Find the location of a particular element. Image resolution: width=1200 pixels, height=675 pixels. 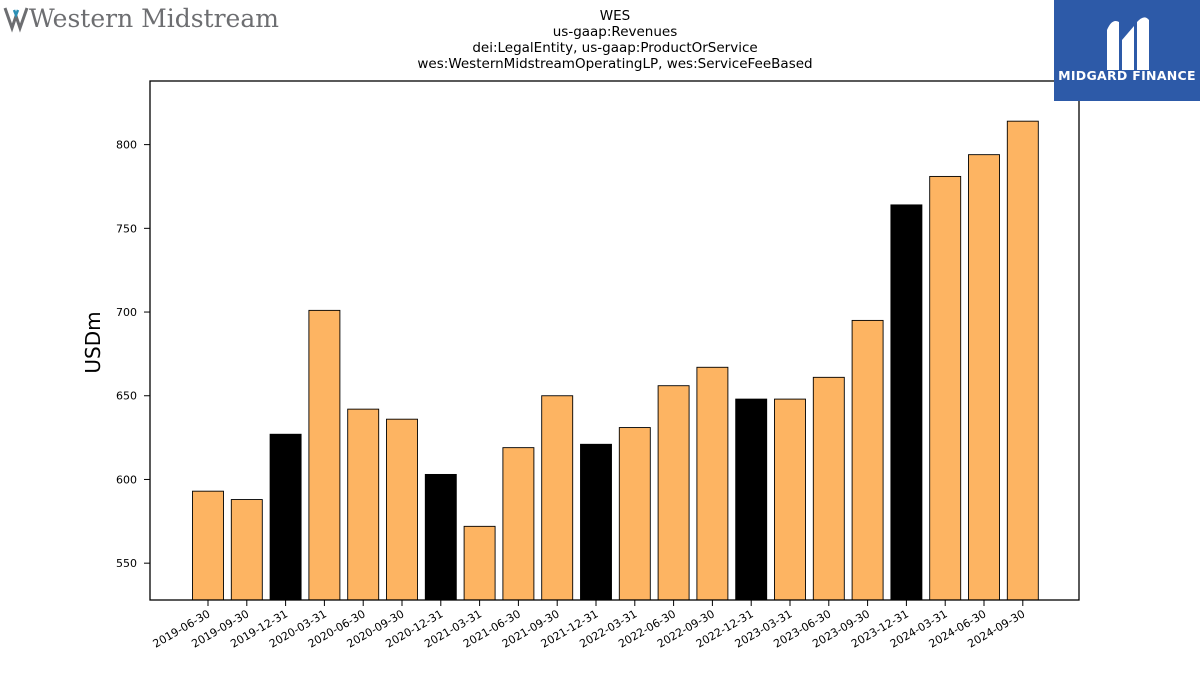

y-tick-label: 600 is located at coordinates (126, 479).